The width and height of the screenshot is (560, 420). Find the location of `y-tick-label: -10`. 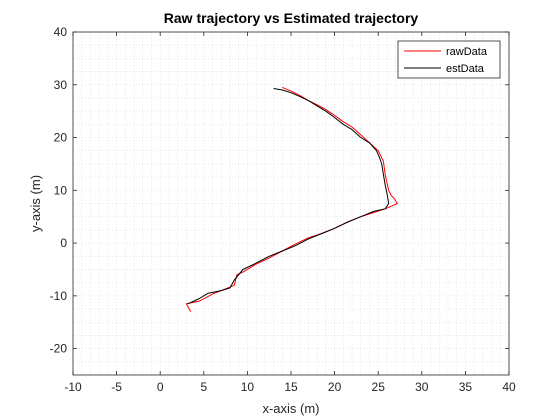

y-tick-label: -10 is located at coordinates (59, 296).